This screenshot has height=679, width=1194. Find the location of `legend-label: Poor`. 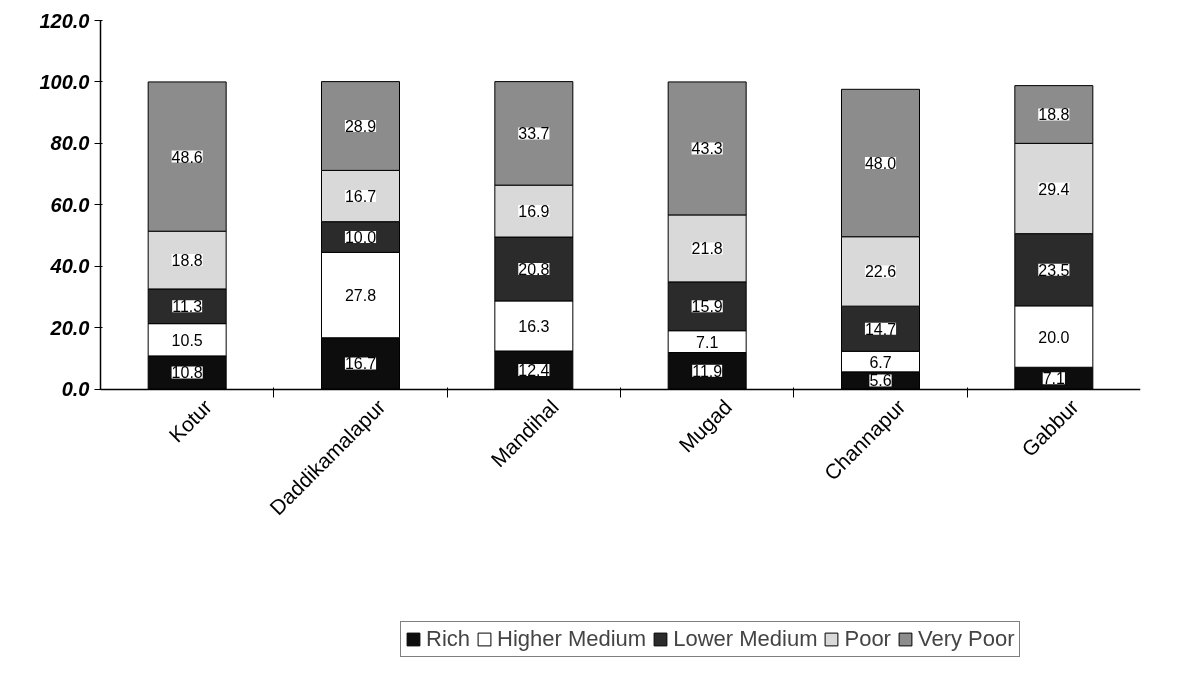

legend-label: Poor is located at coordinates (867, 639).